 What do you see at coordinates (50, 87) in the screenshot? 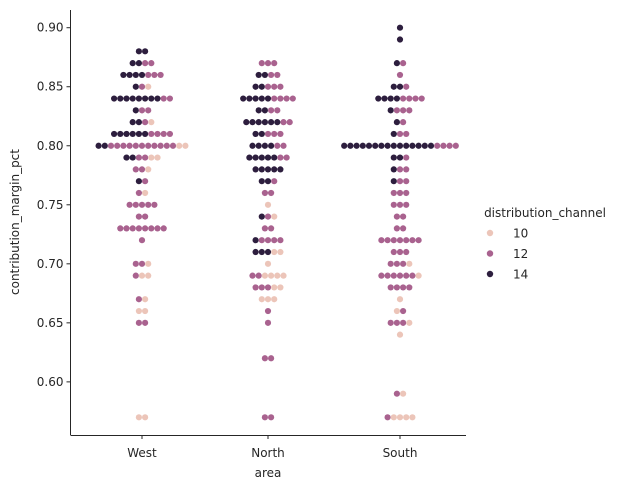
I see `y-tick-label: 0.85` at bounding box center [50, 87].